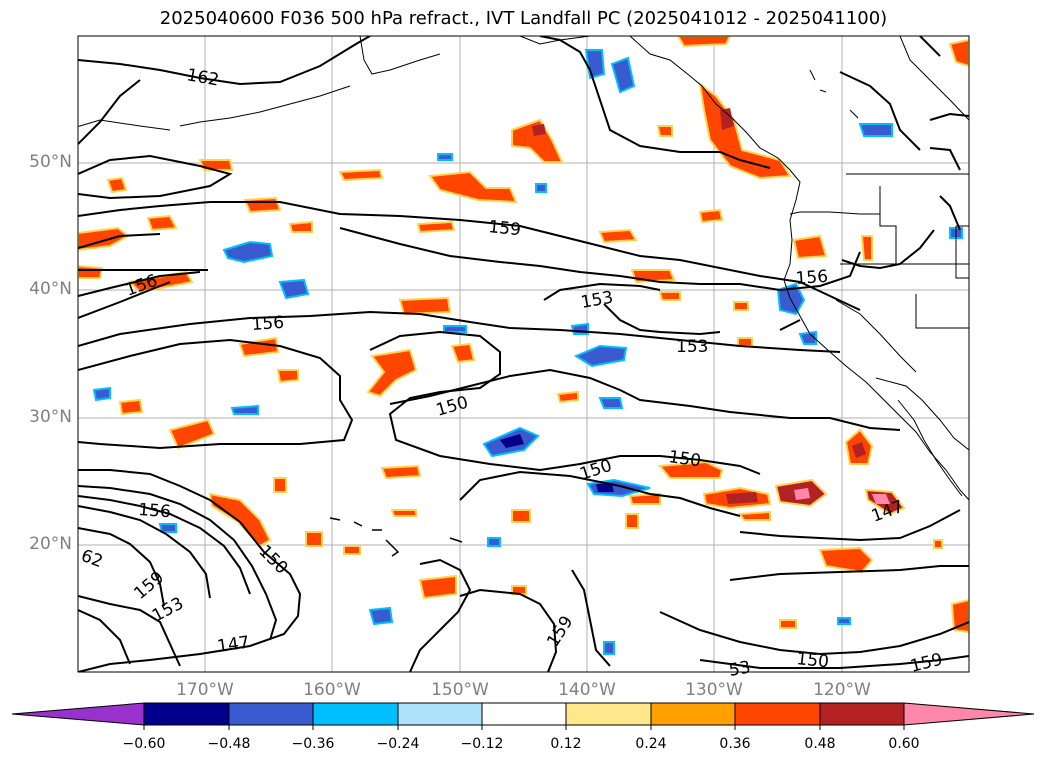 This screenshot has width=1047, height=765. Describe the element at coordinates (460, 690) in the screenshot. I see `lon-label-150w: 150°W` at that location.